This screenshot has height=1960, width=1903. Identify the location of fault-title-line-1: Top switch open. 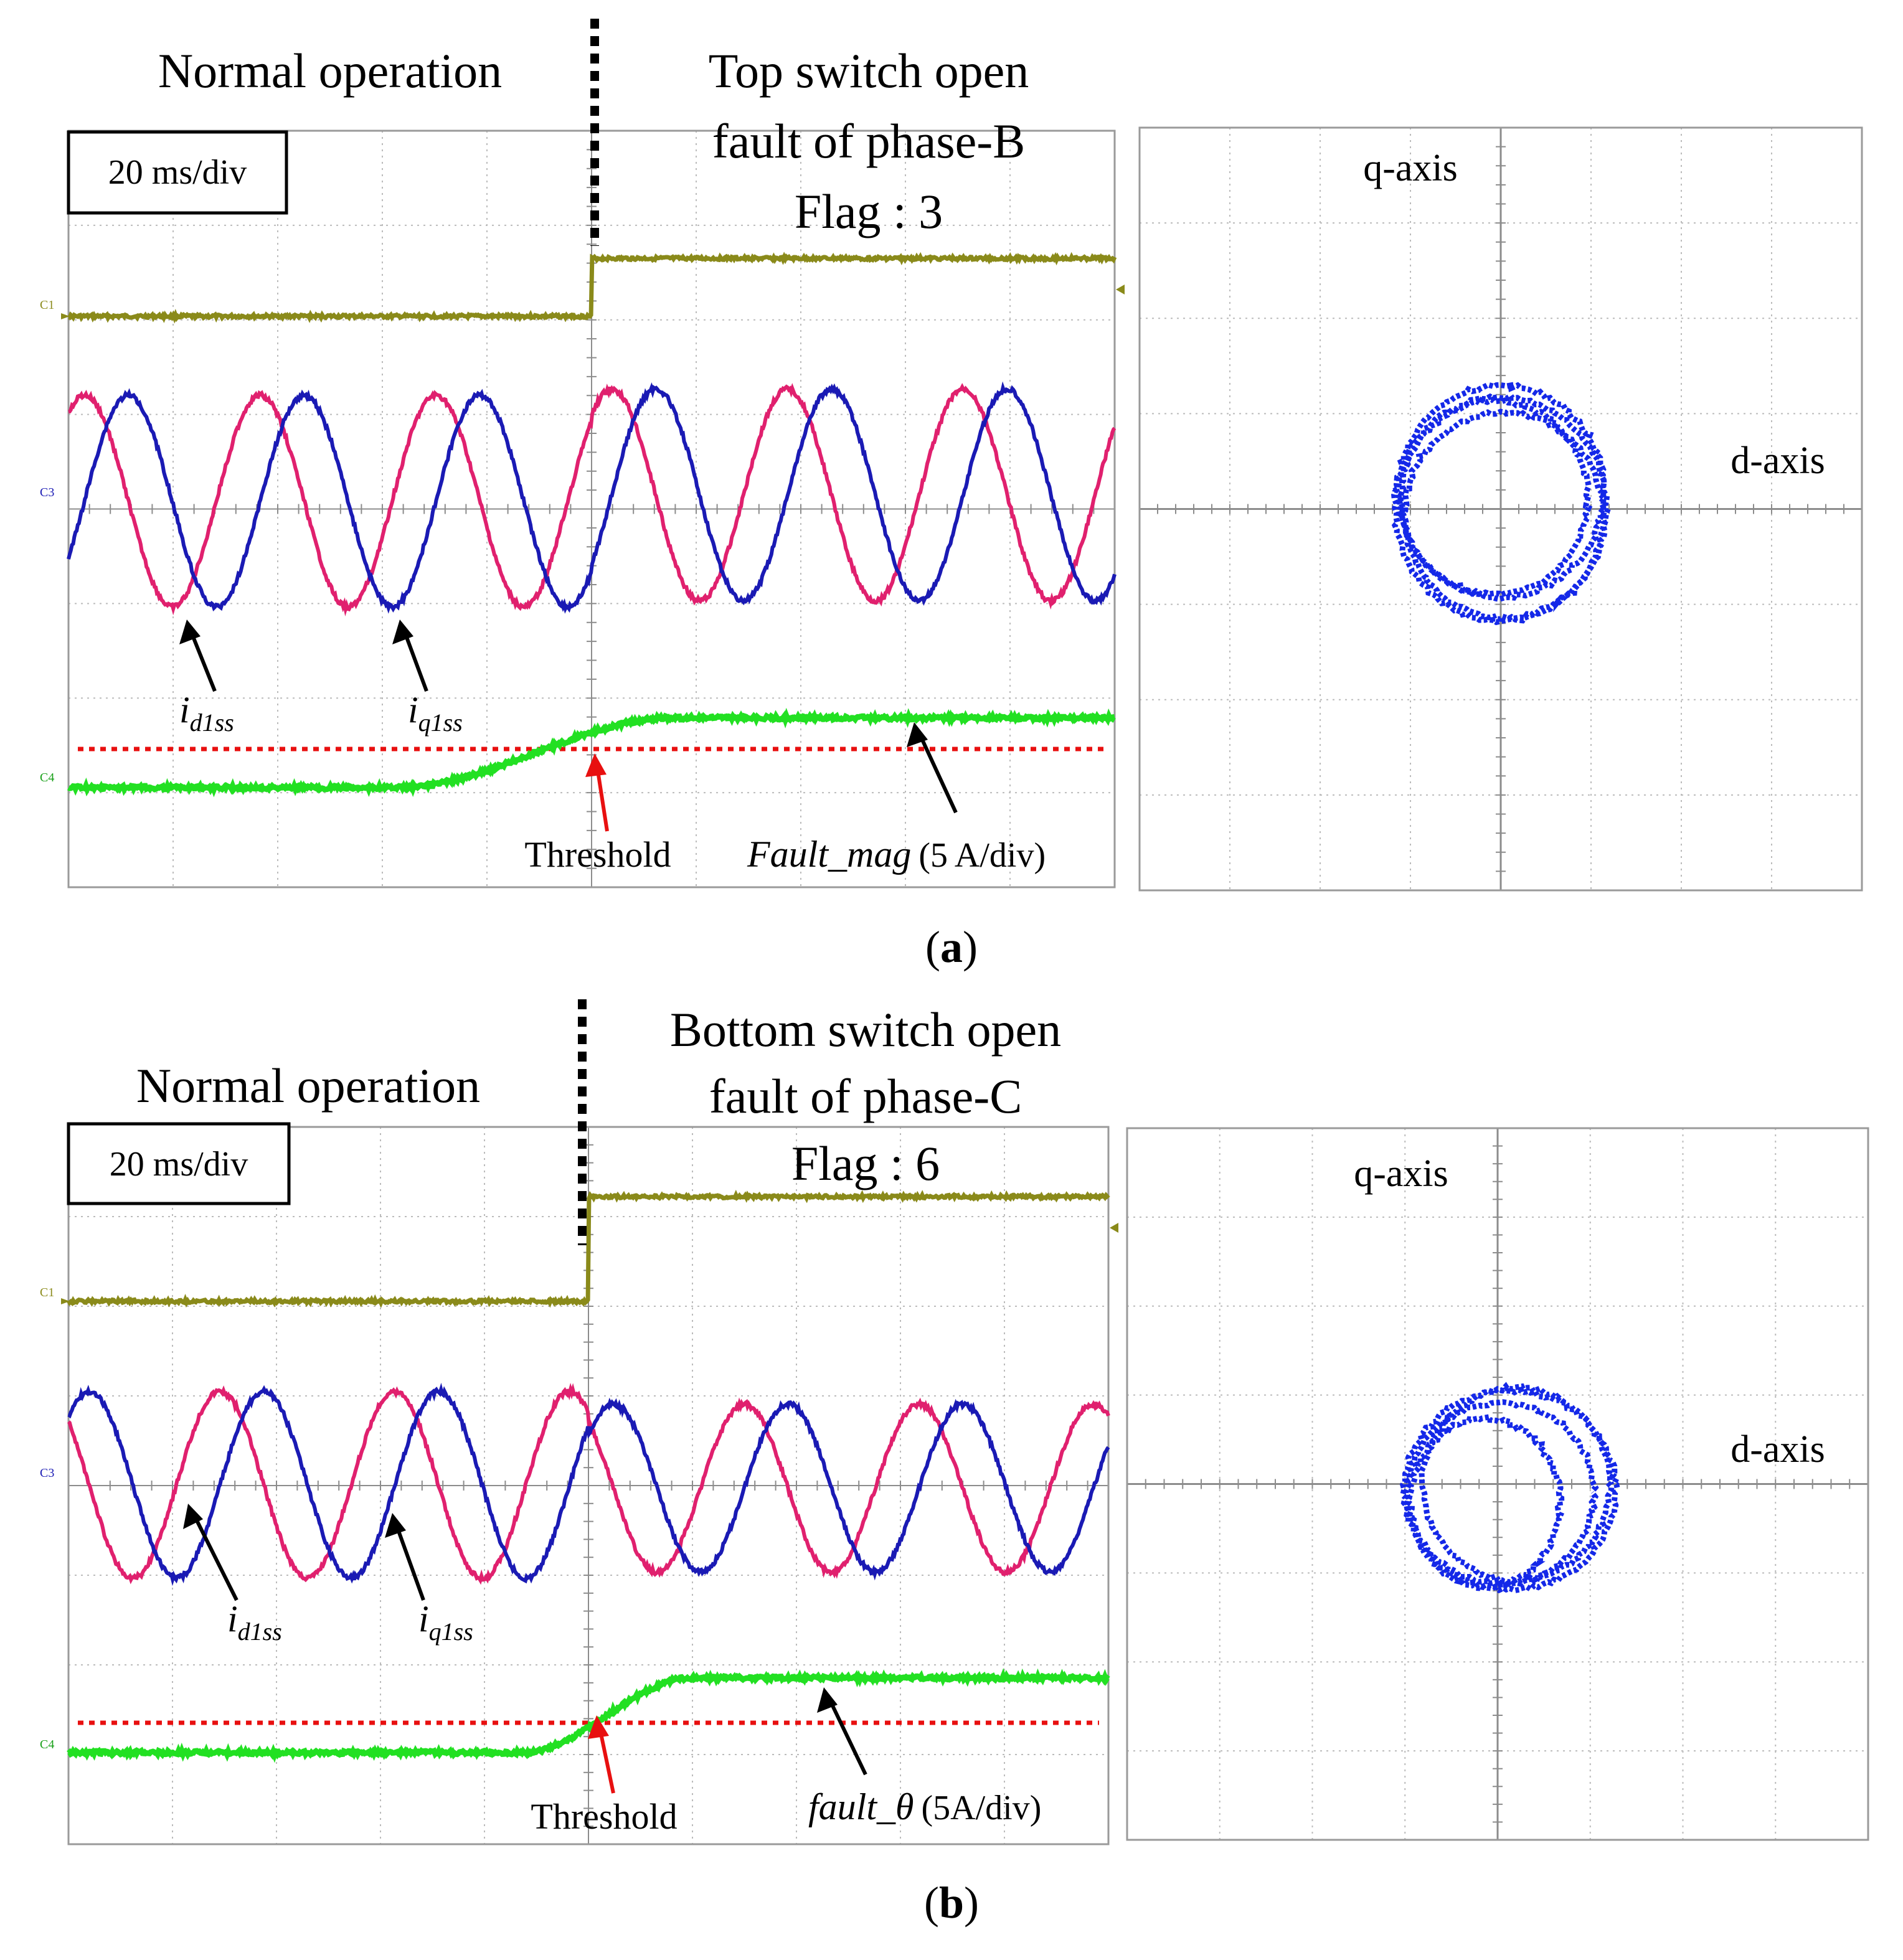
(869, 71).